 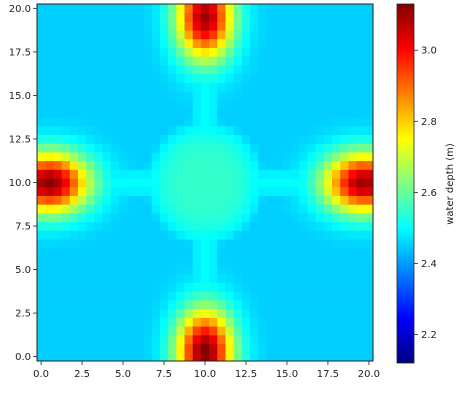 I want to click on x-tick-label: 5.0, so click(x=123, y=374).